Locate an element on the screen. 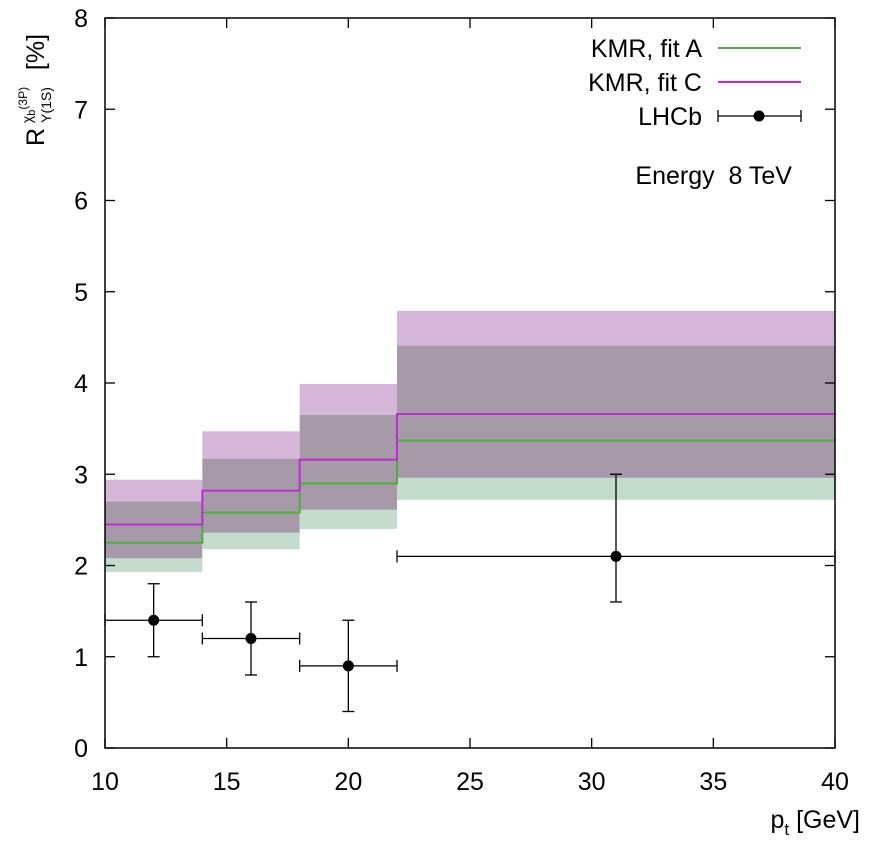 The image size is (876, 849). step-fit-c is located at coordinates (470, 469).